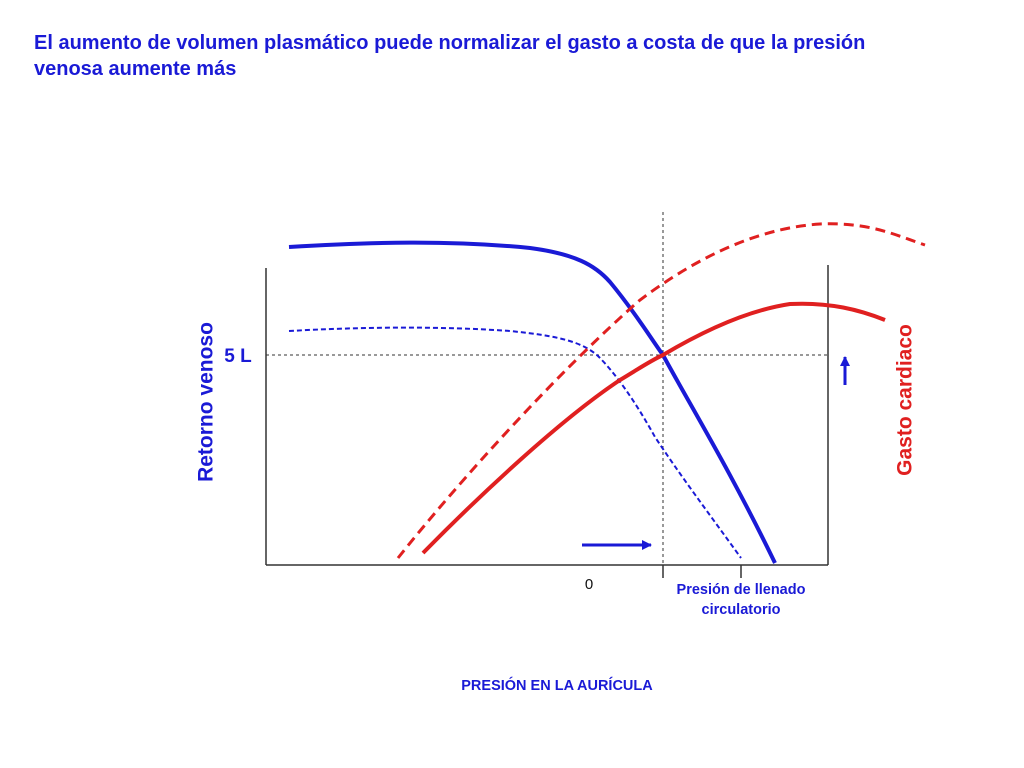 The height and width of the screenshot is (768, 1024). What do you see at coordinates (905, 400) in the screenshot?
I see `right-axis-label: Gasto cardiaco` at bounding box center [905, 400].